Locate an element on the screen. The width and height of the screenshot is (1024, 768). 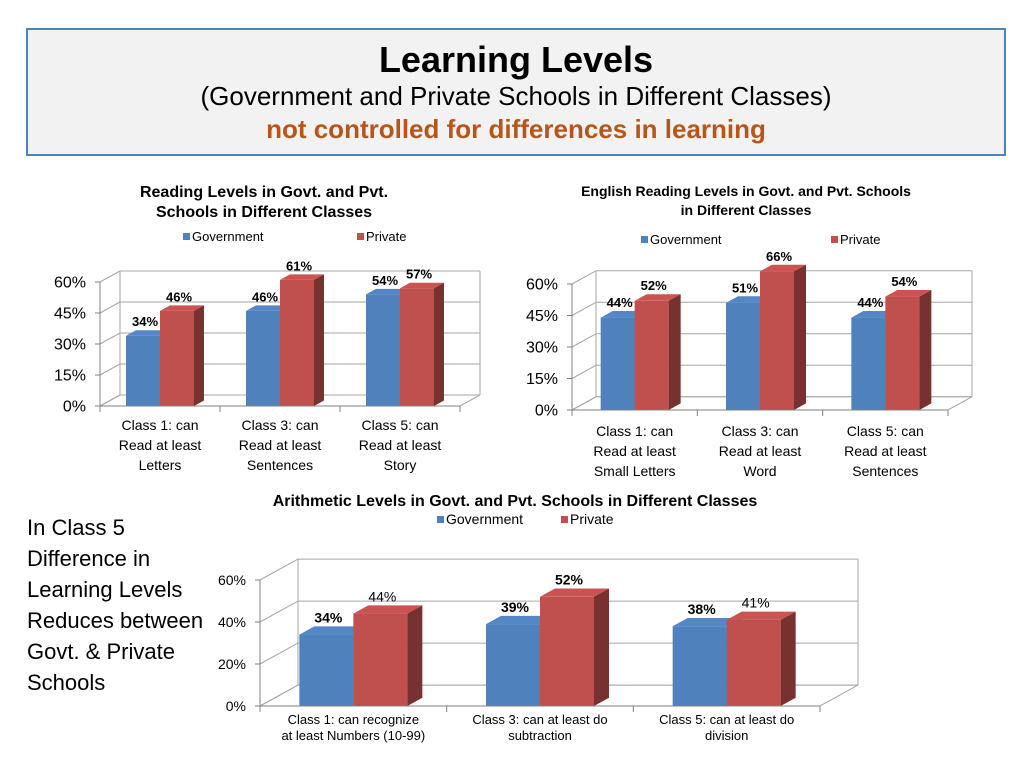
y-tick-label: 45% is located at coordinates (542, 316).